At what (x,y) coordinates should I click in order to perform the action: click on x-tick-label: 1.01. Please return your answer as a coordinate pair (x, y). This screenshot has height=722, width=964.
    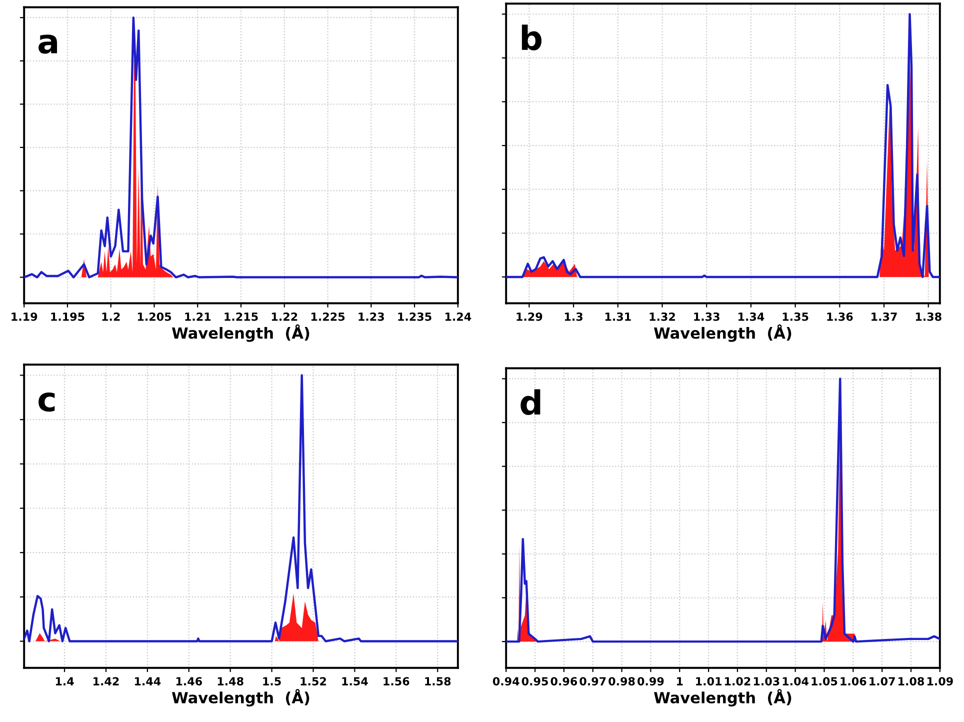
    Looking at the image, I should click on (709, 681).